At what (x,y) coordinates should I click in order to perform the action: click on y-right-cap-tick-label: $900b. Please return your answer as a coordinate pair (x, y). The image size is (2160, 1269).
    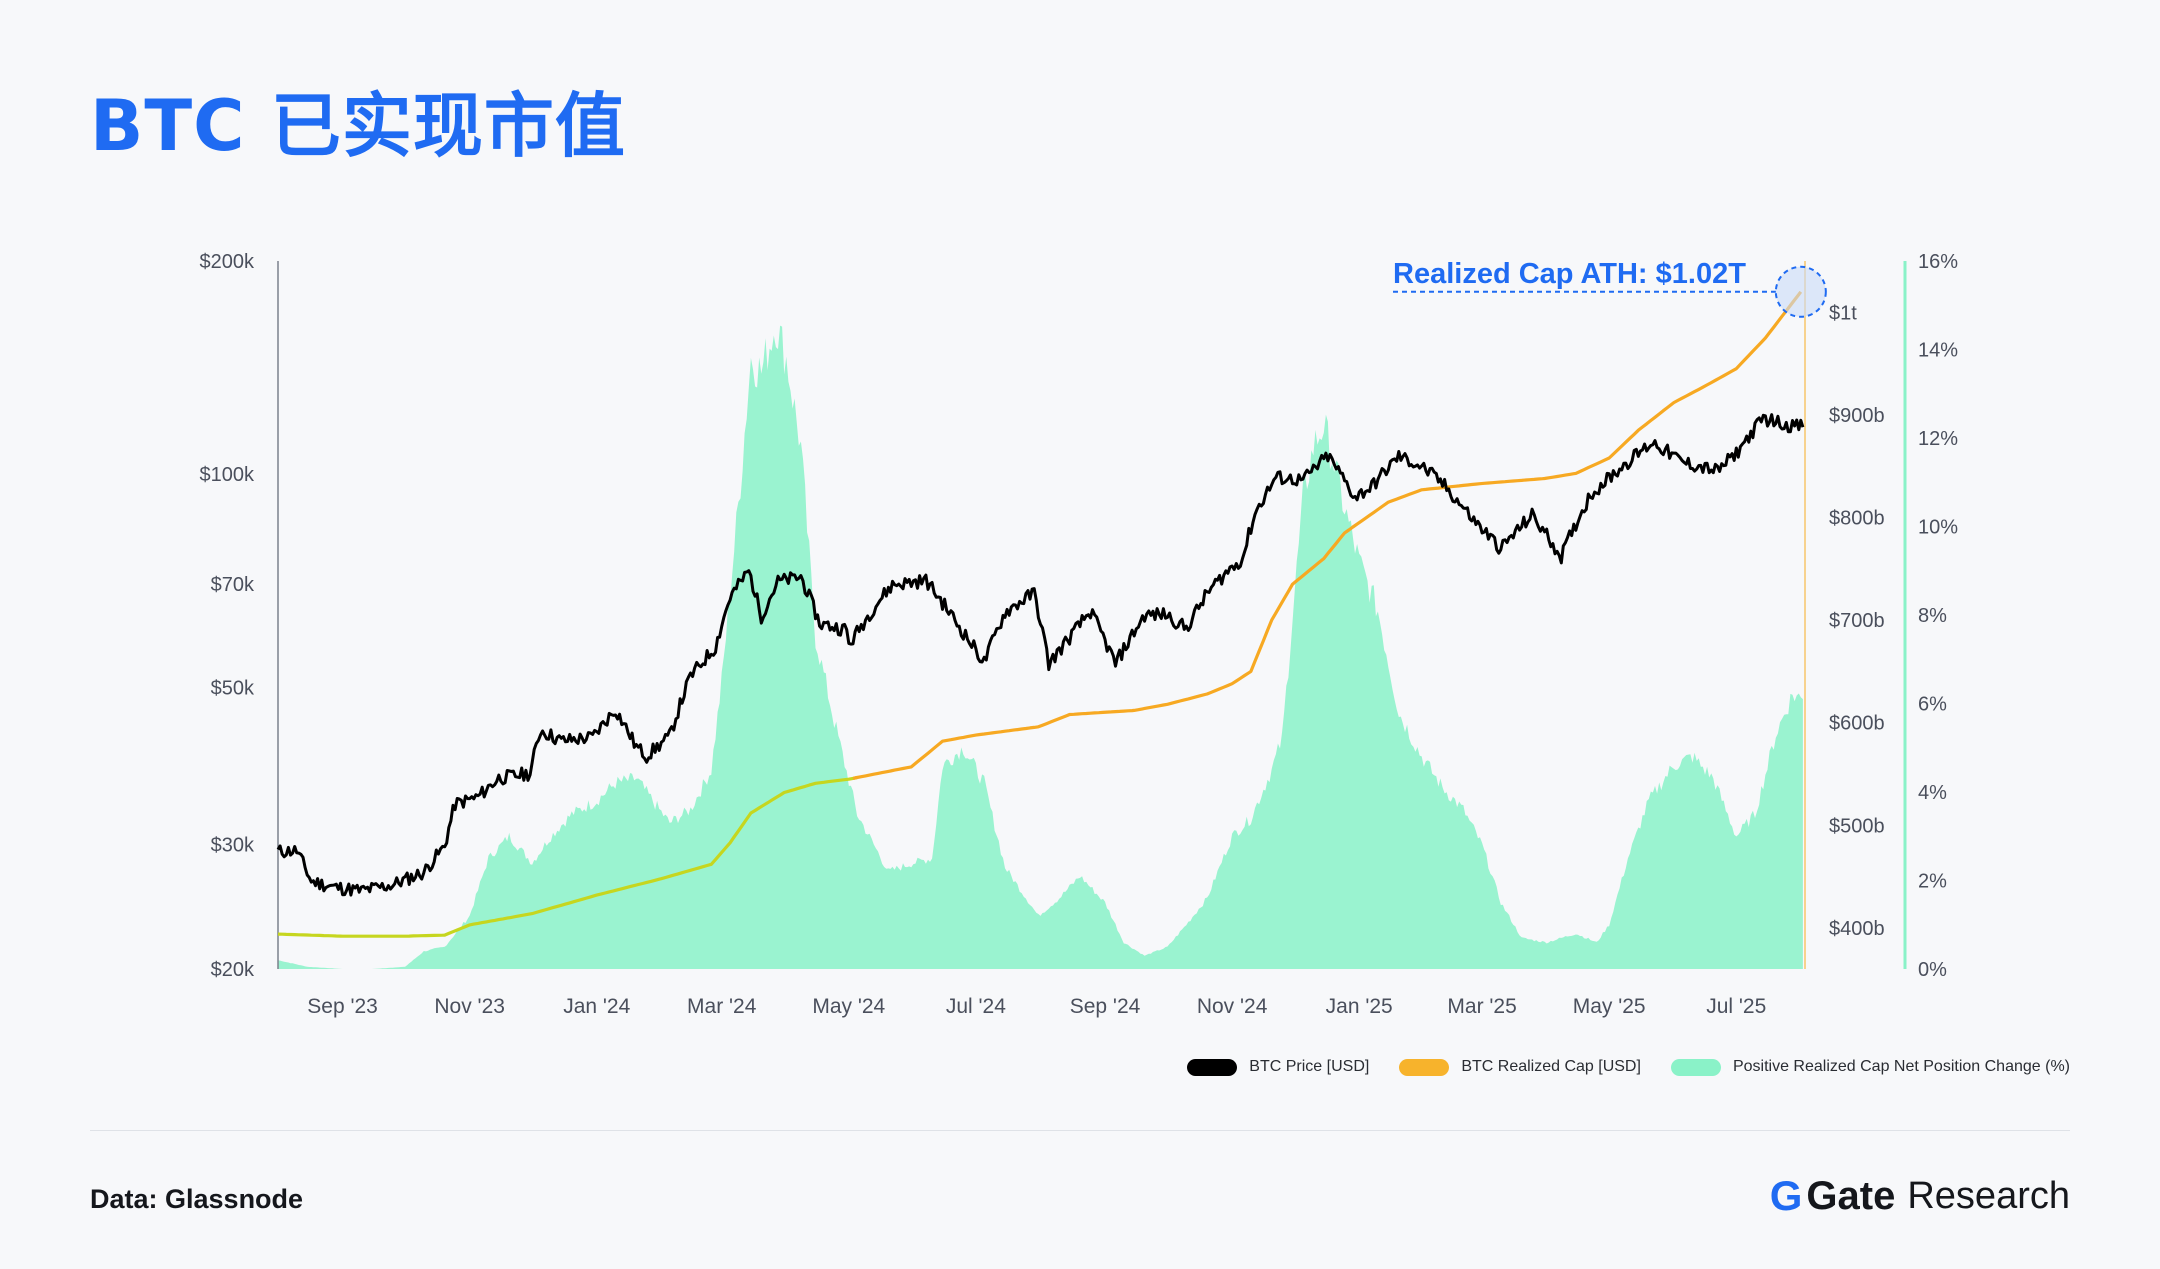
    Looking at the image, I should click on (1857, 416).